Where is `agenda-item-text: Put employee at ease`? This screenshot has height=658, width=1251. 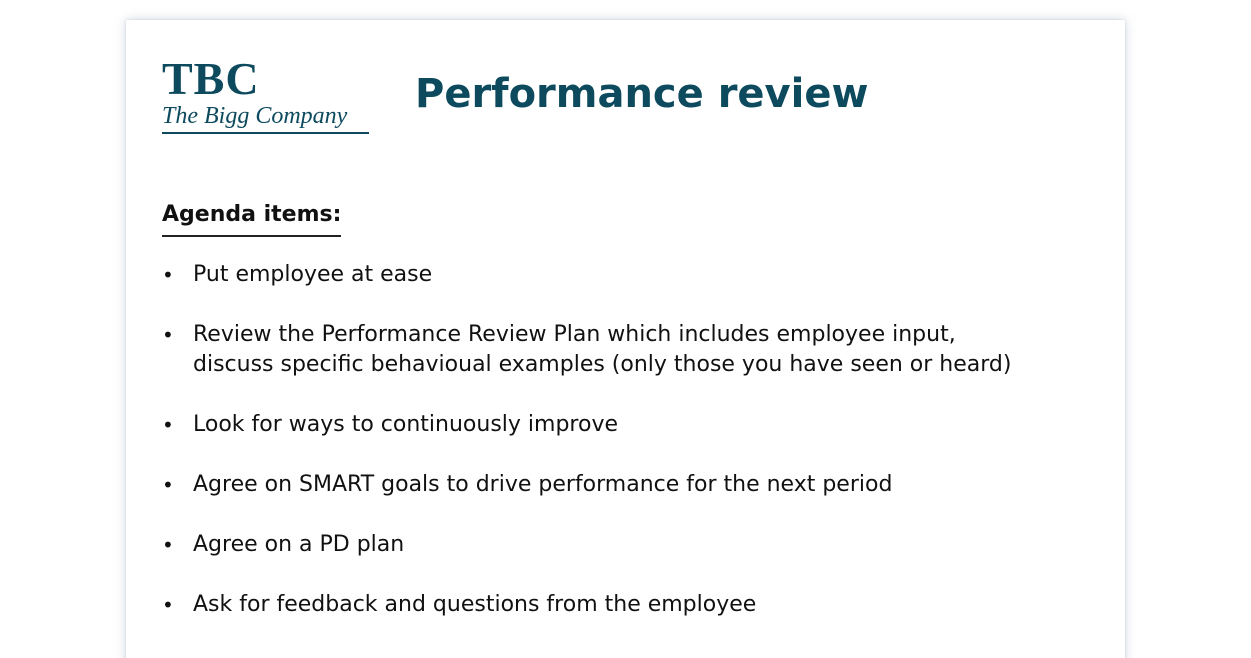
agenda-item-text: Put employee at ease is located at coordinates (313, 274).